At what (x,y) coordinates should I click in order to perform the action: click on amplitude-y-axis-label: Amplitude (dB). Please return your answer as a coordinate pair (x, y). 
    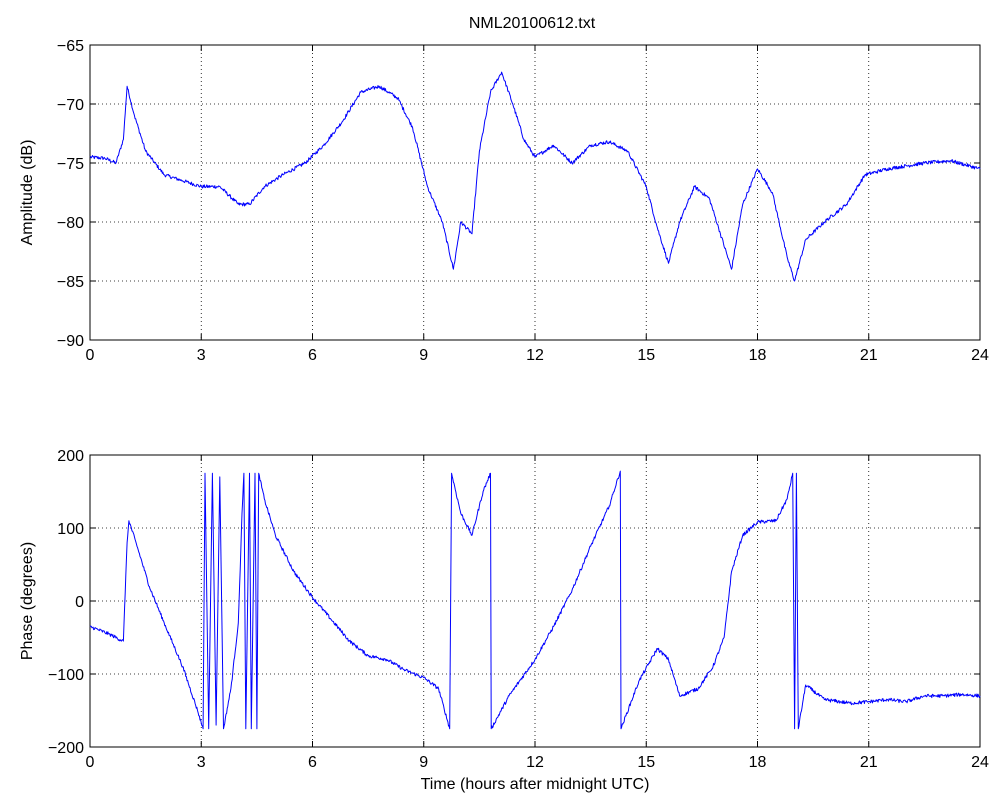
    Looking at the image, I should click on (27, 193).